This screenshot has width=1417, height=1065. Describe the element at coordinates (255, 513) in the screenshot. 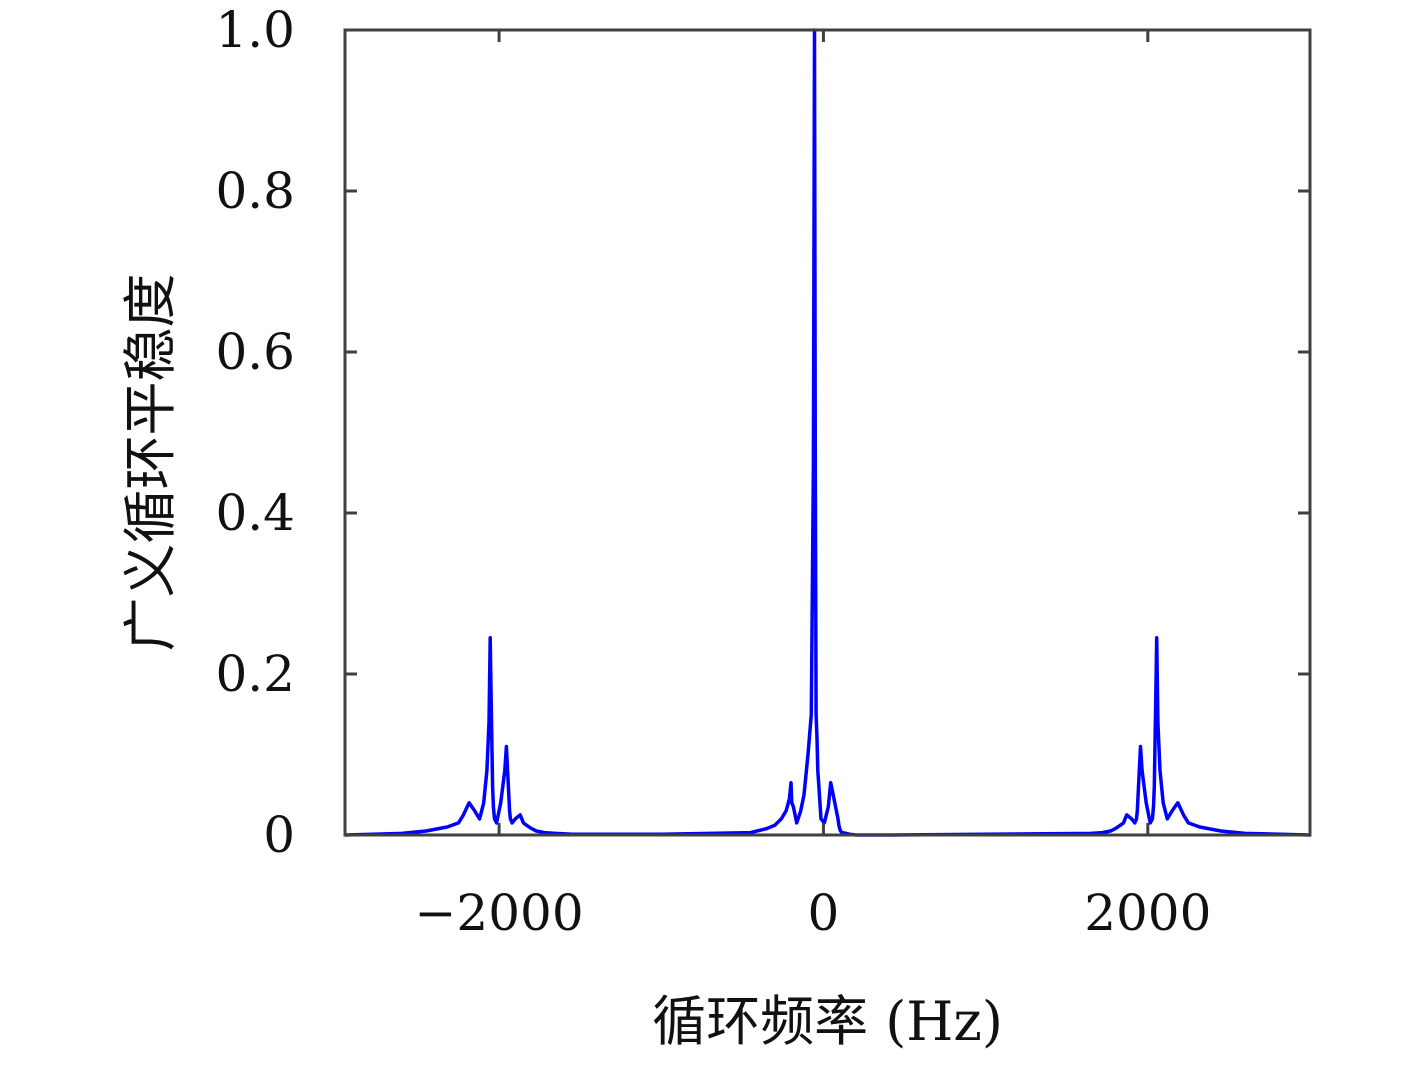

I see `y-tick-label: 0.4` at that location.